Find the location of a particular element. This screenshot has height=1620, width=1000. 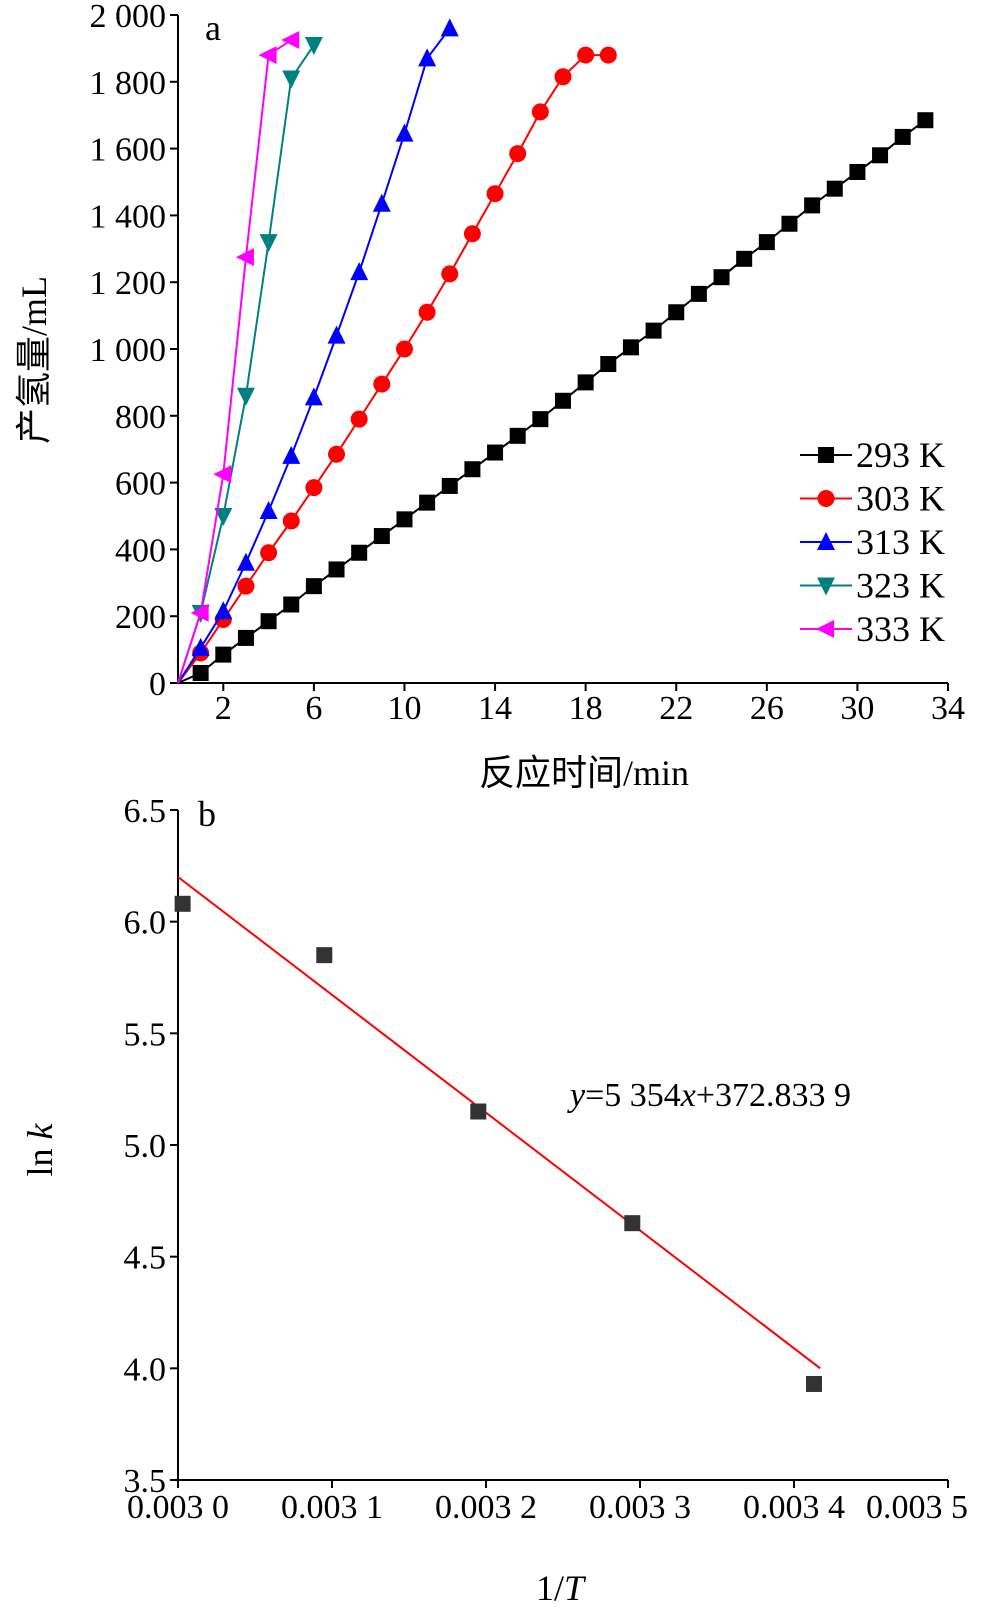

x-axis-title-b-prefix: 1/ is located at coordinates (550, 1588).